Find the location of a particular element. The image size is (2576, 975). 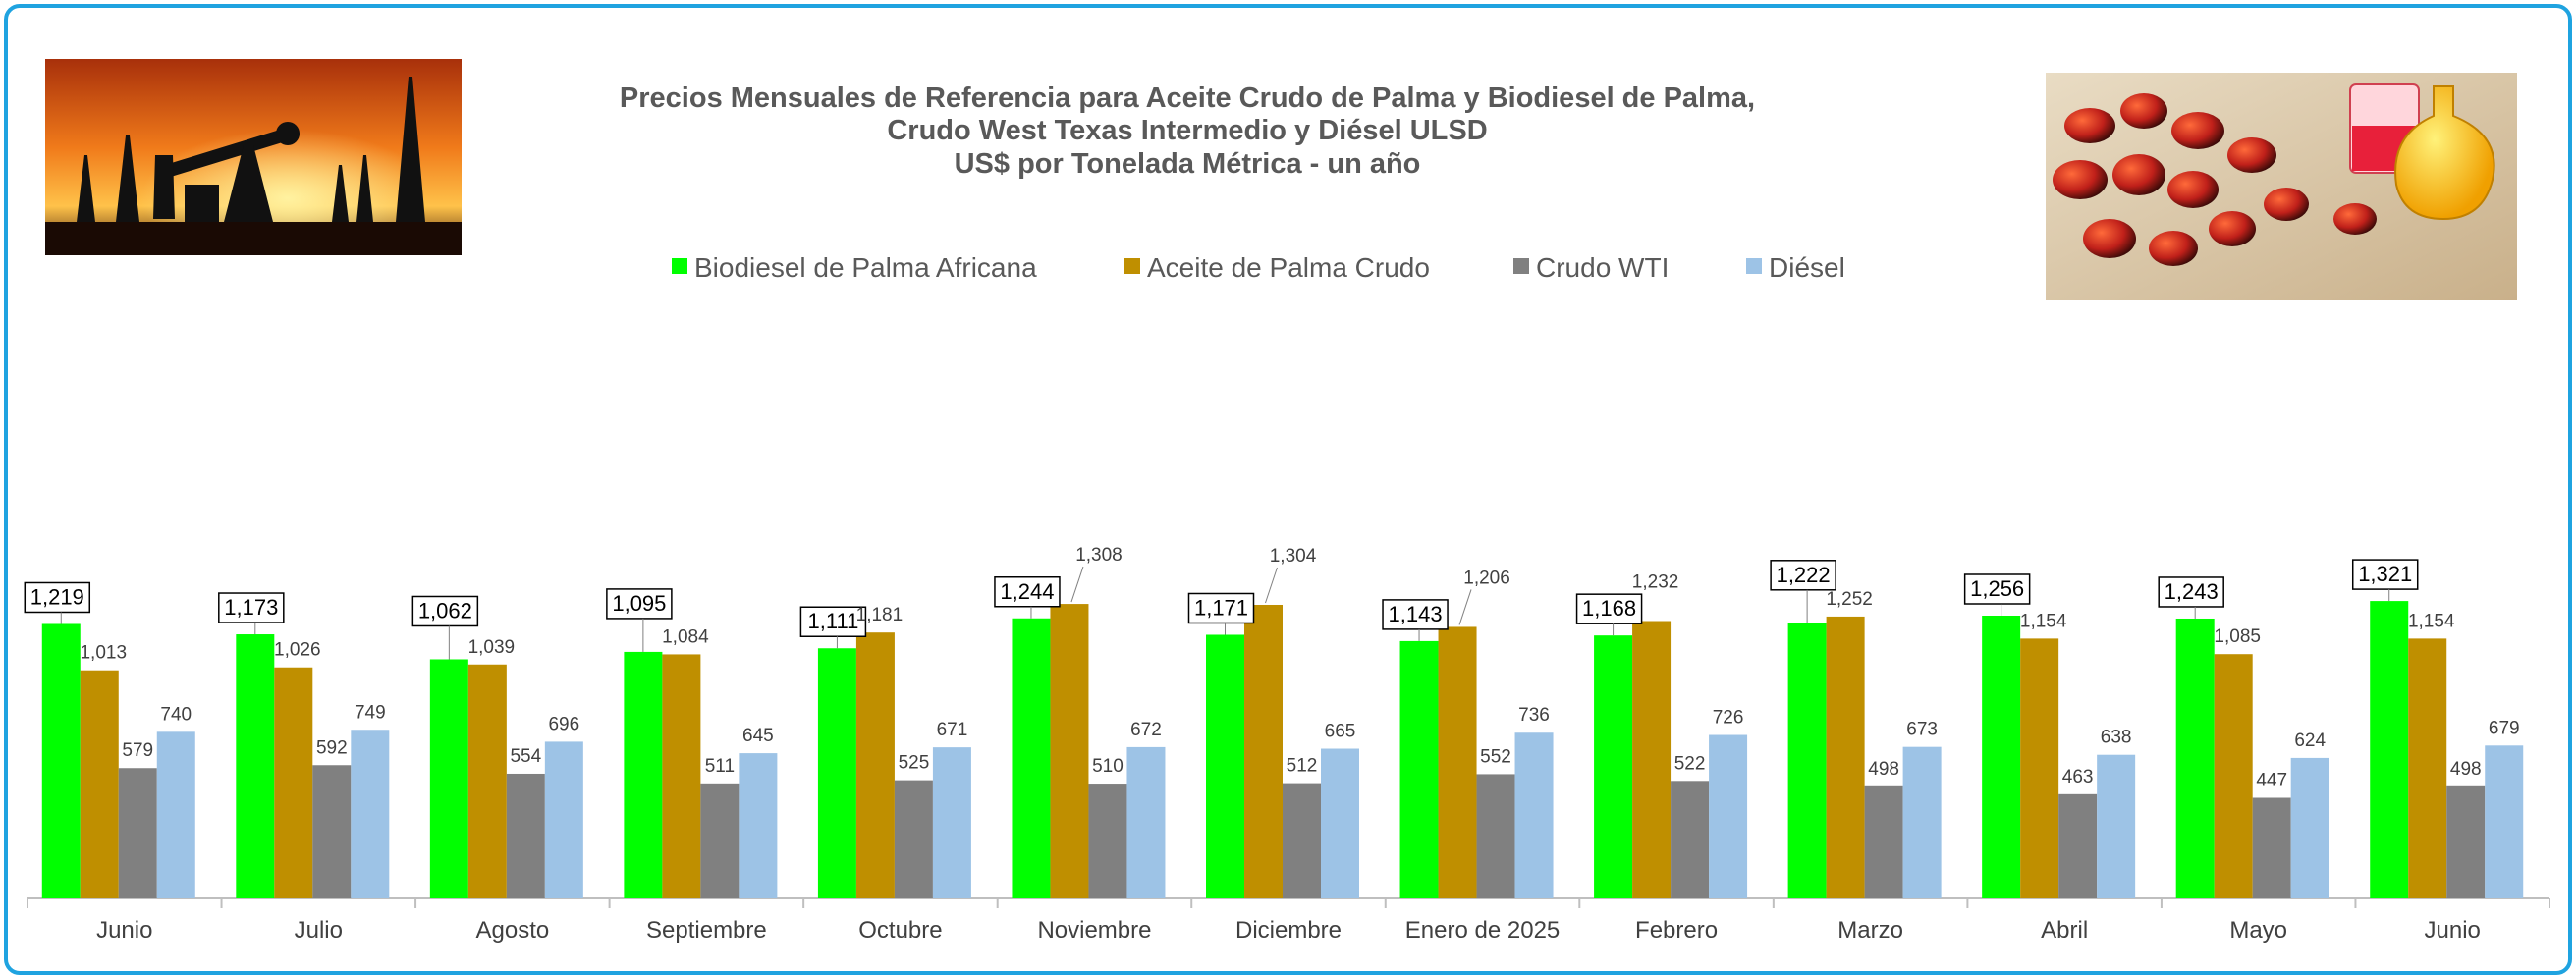

x-tick-label: Septiembre is located at coordinates (706, 931).